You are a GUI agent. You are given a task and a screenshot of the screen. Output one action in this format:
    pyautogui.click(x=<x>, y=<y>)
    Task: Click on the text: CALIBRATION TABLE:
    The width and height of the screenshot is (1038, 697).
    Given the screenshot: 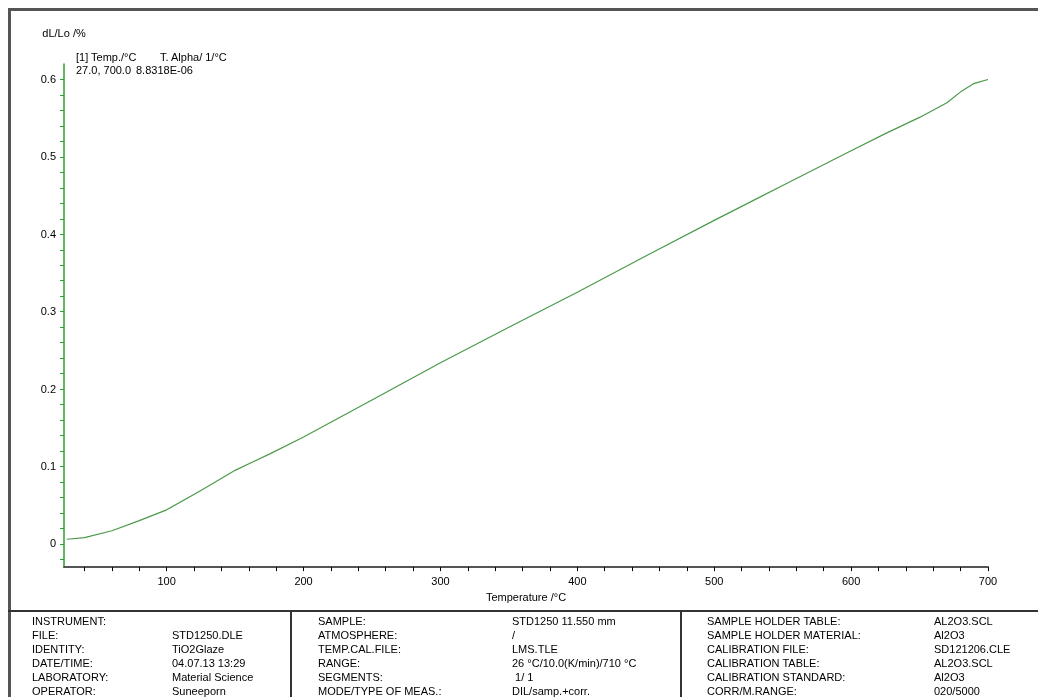 What is the action you would take?
    pyautogui.click(x=763, y=663)
    